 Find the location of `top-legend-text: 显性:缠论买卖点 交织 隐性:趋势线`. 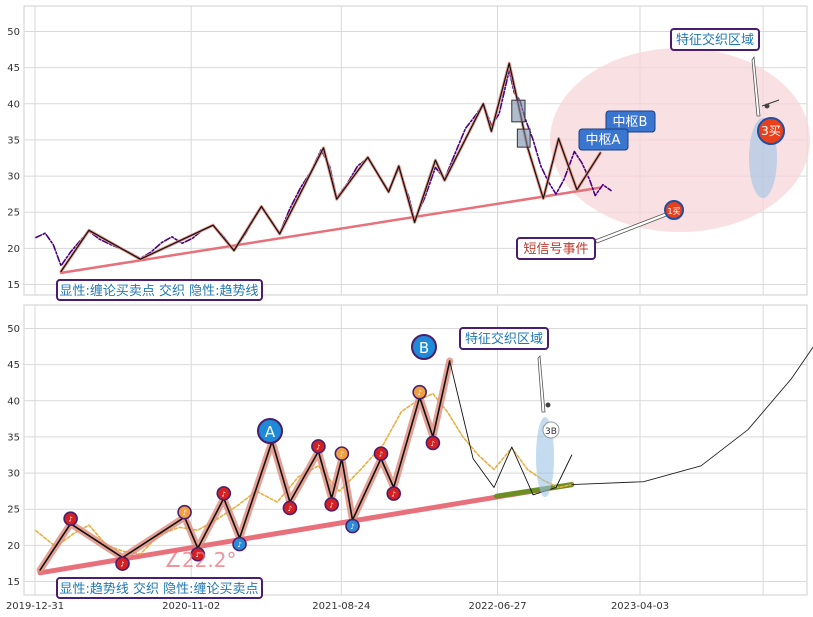

top-legend-text: 显性:缠论买卖点 交织 隐性:趋势线 is located at coordinates (158, 291).